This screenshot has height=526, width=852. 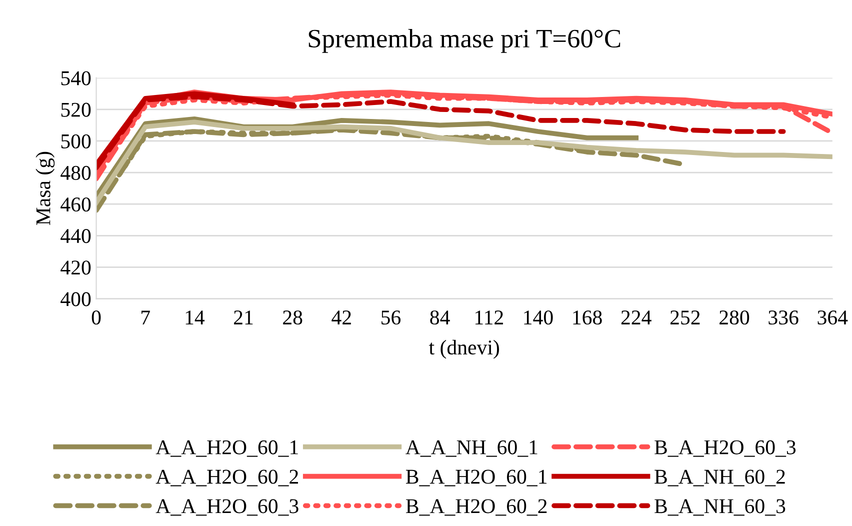 What do you see at coordinates (227, 478) in the screenshot?
I see `legend-label: A_A_H2O_60_2` at bounding box center [227, 478].